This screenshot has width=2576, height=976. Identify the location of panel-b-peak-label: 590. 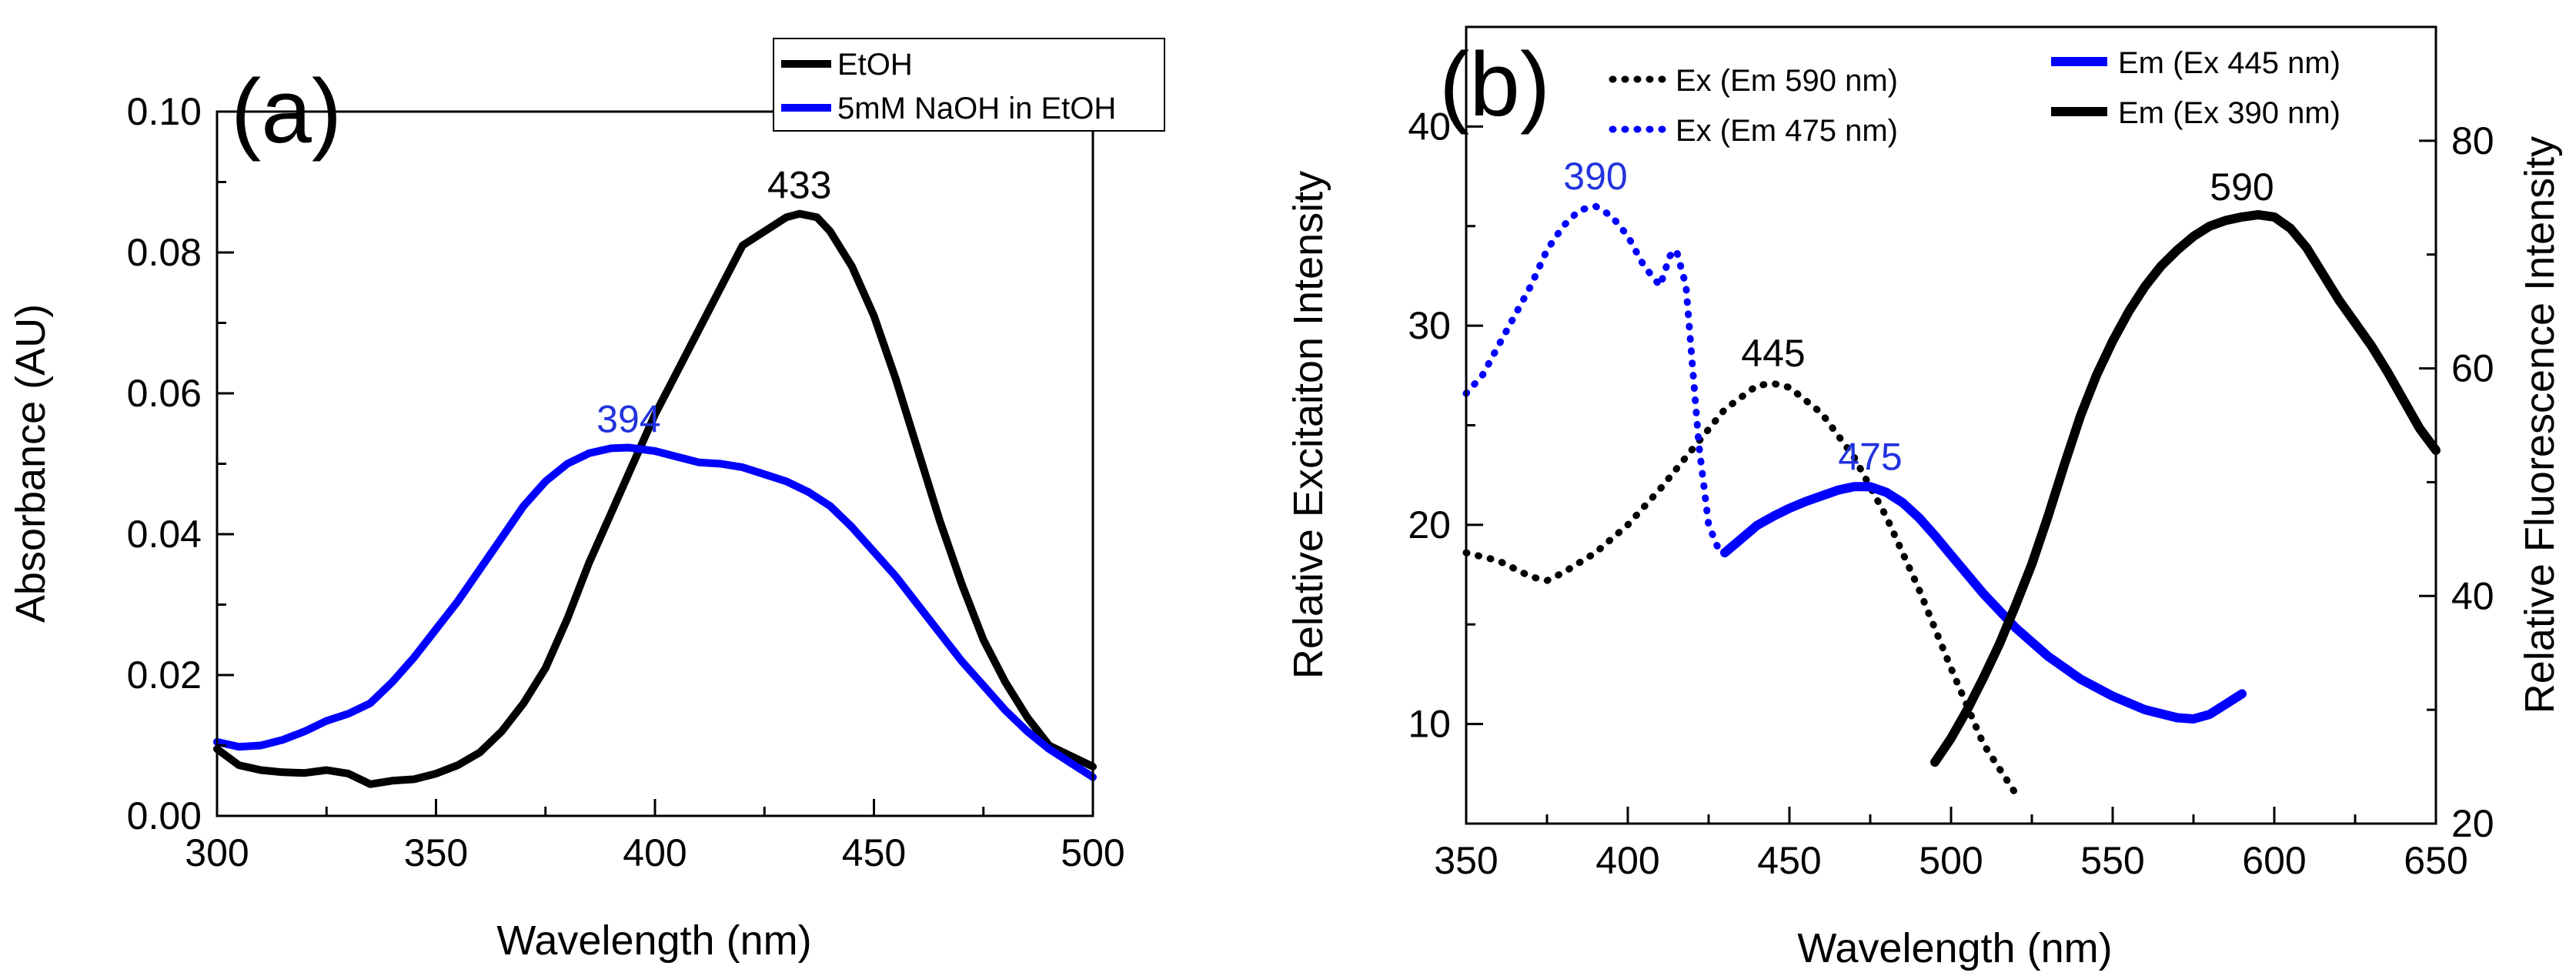
(2242, 187).